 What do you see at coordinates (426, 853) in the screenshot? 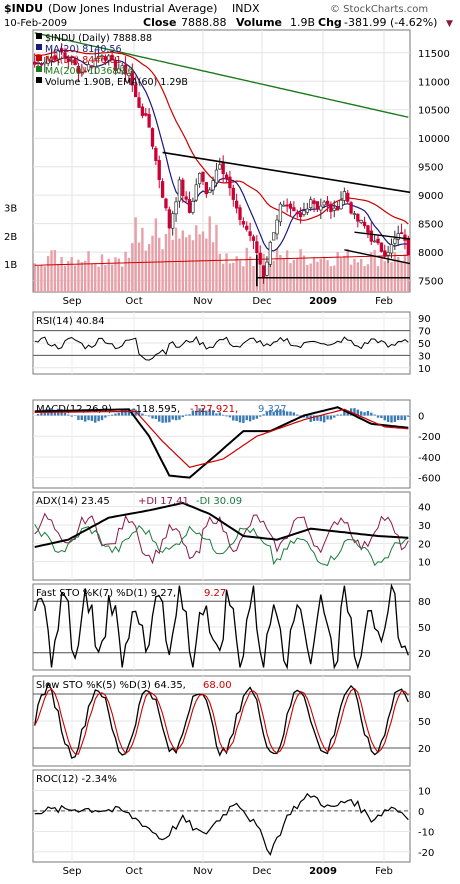
I see `roc-tick-label: -20` at bounding box center [426, 853].